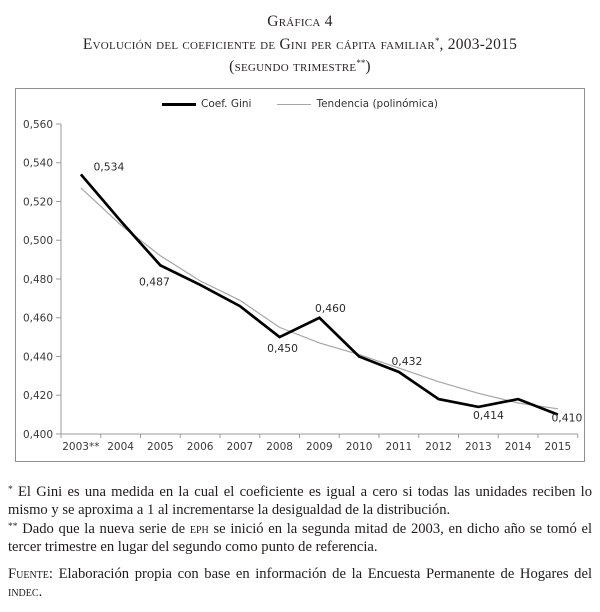 Image resolution: width=600 pixels, height=612 pixels. I want to click on legend-label-coef-gini: Coef. Gini, so click(226, 104).